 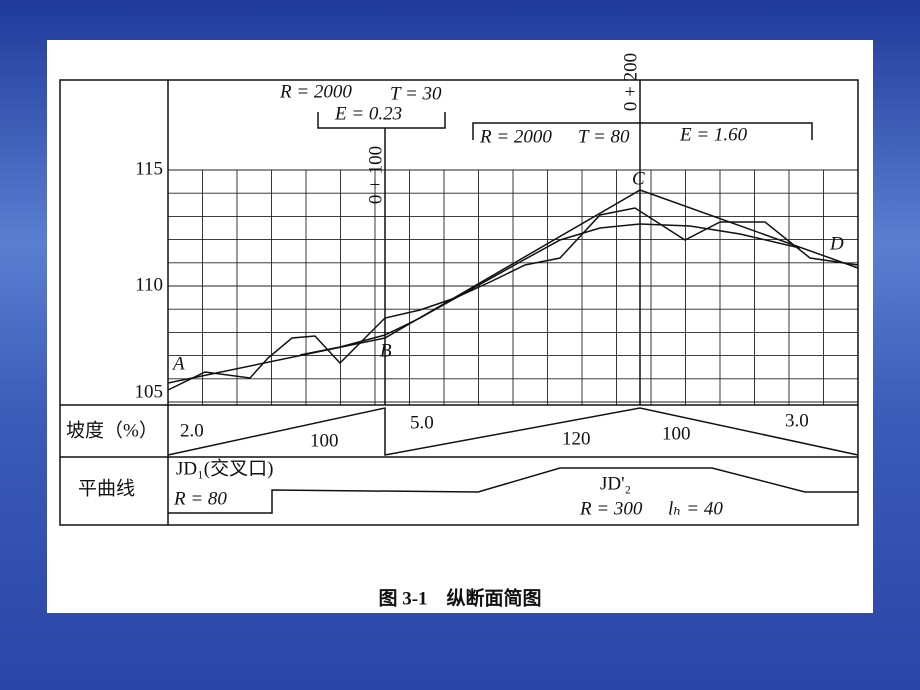 I want to click on point: C, so click(x=638, y=178).